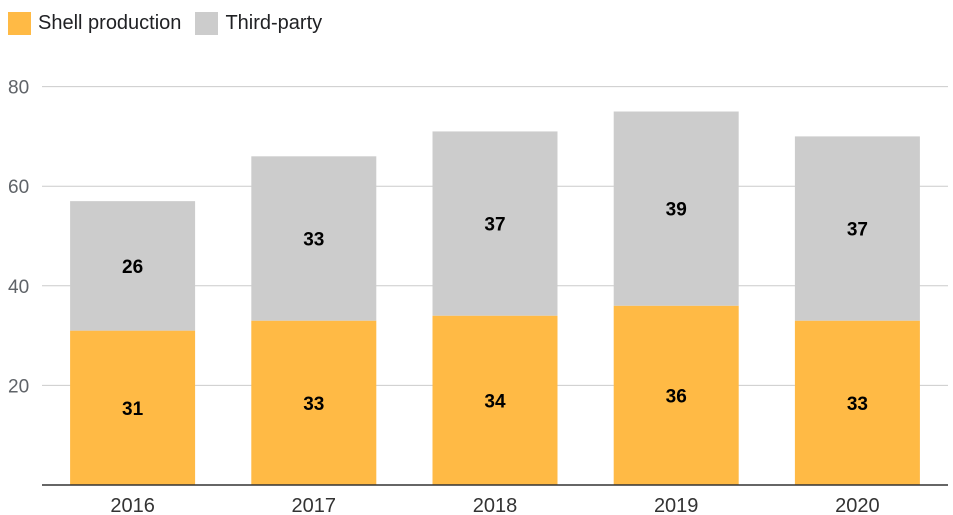  I want to click on legend-label-shell-production: Shell production, so click(110, 22).